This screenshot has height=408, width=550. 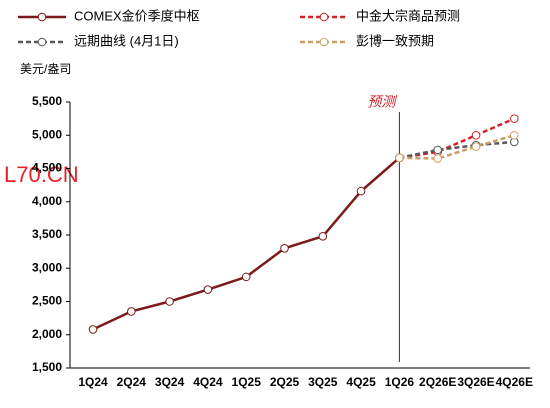 I want to click on annotation: 预测, so click(x=382, y=102).